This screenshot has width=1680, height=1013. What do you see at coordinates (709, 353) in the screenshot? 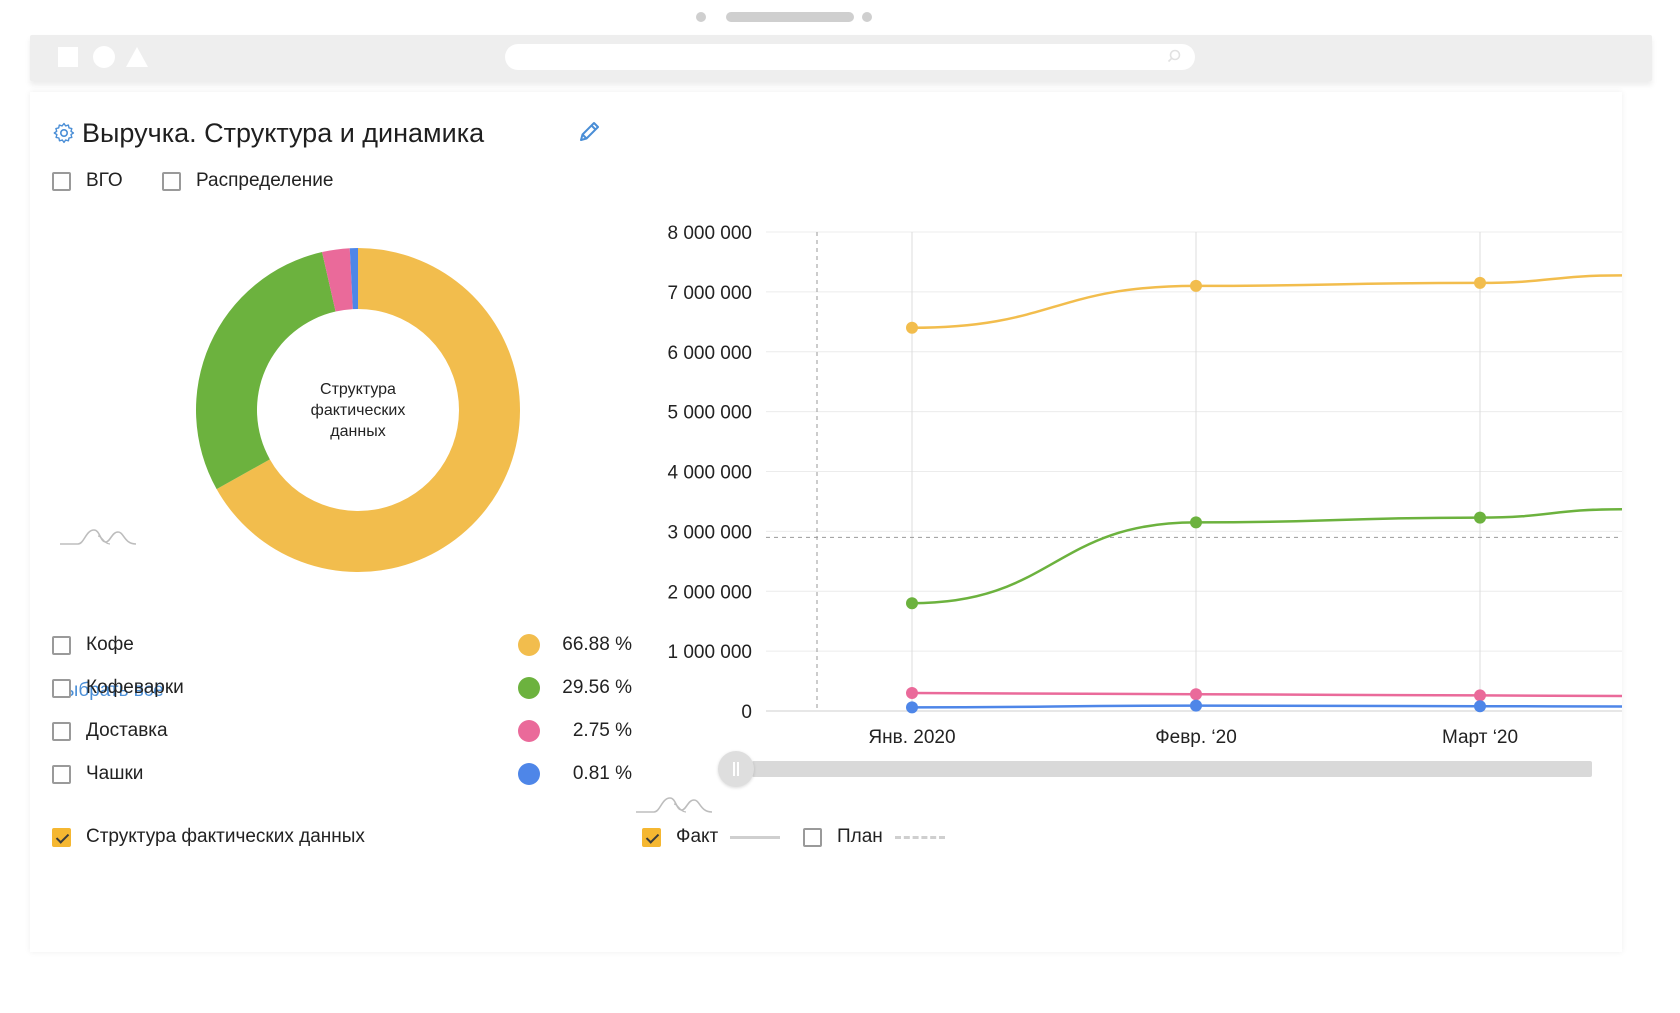
I see `y-tick-label: 6 000 000` at bounding box center [709, 353].